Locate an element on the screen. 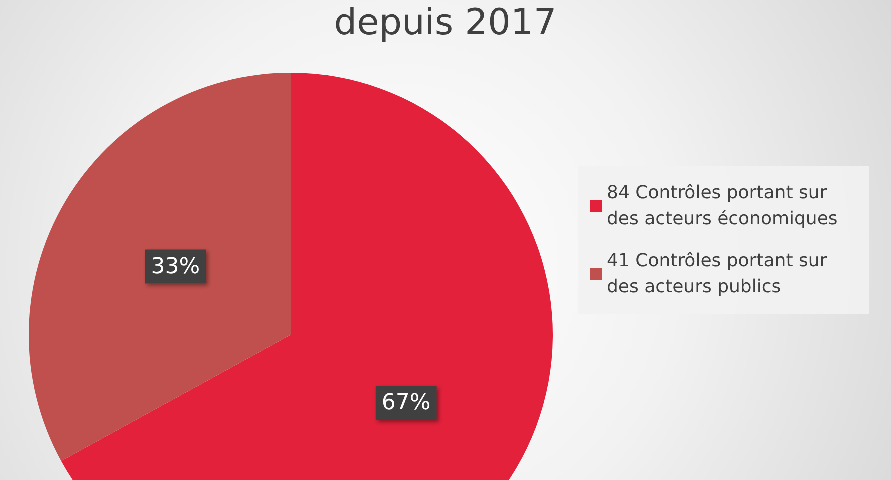 The image size is (891, 480). data-label: 67% is located at coordinates (406, 403).